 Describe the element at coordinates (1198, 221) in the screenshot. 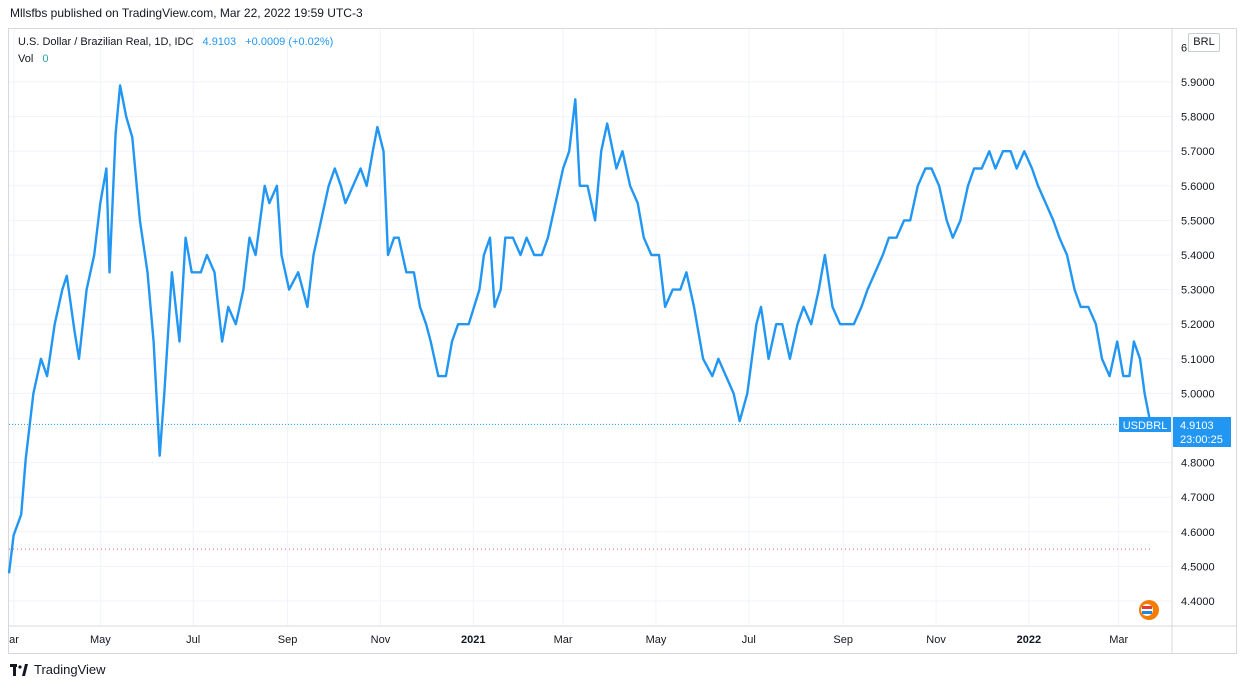

I see `y-tick-label: 5.5000` at that location.